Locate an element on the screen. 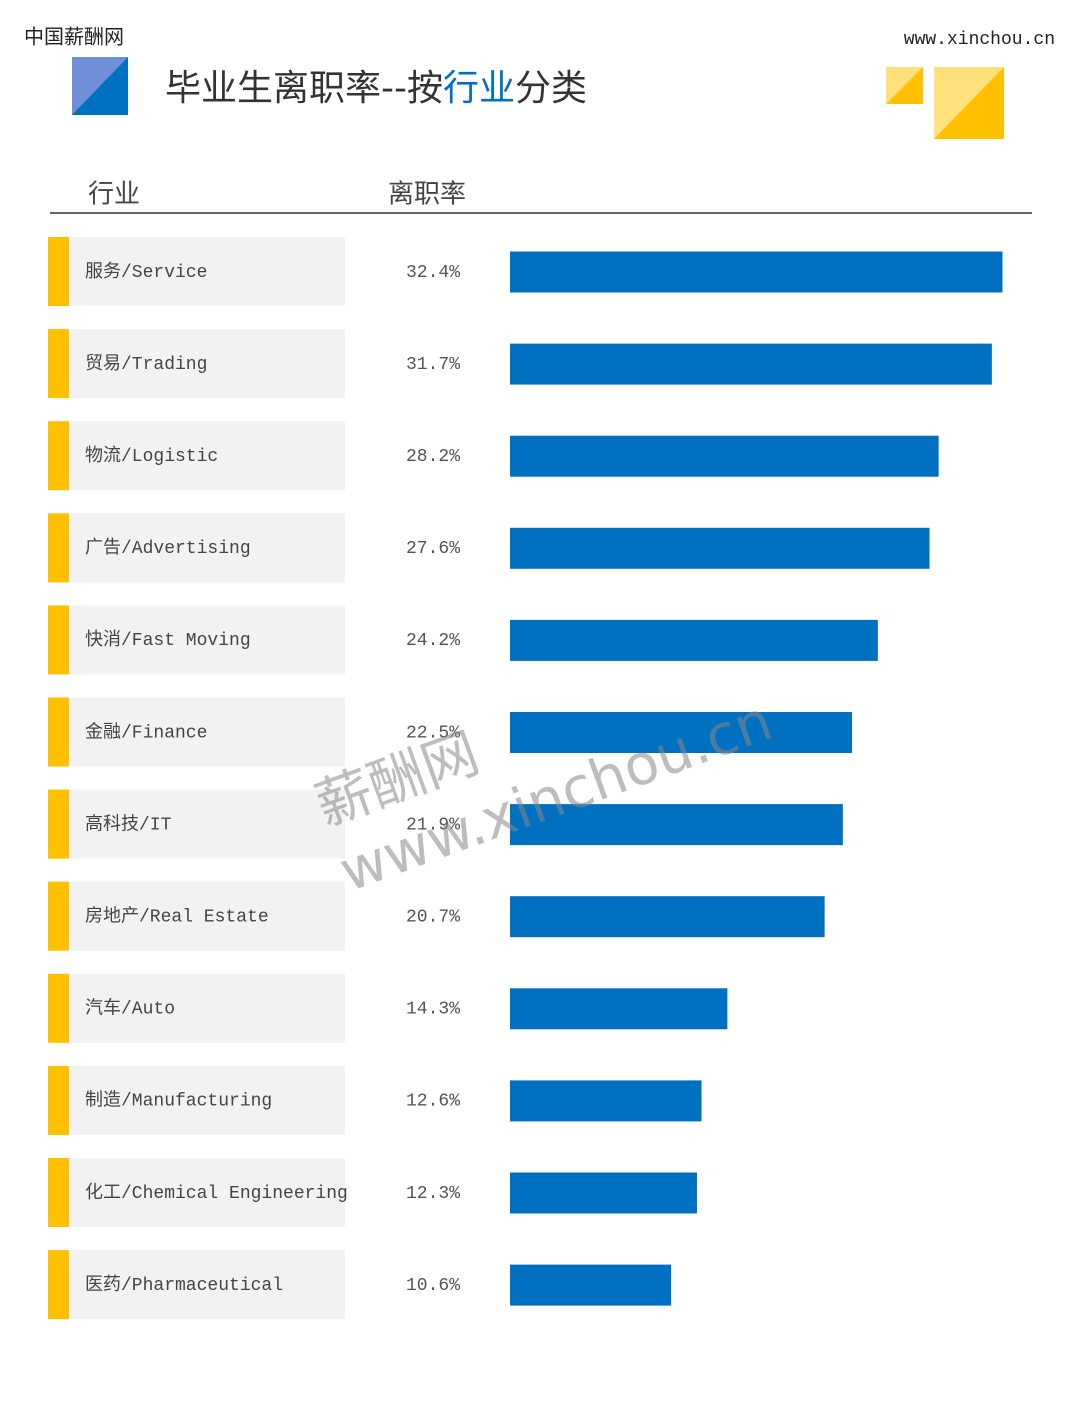  category-label: 化工/Chemical Engineering is located at coordinates (216, 1193).